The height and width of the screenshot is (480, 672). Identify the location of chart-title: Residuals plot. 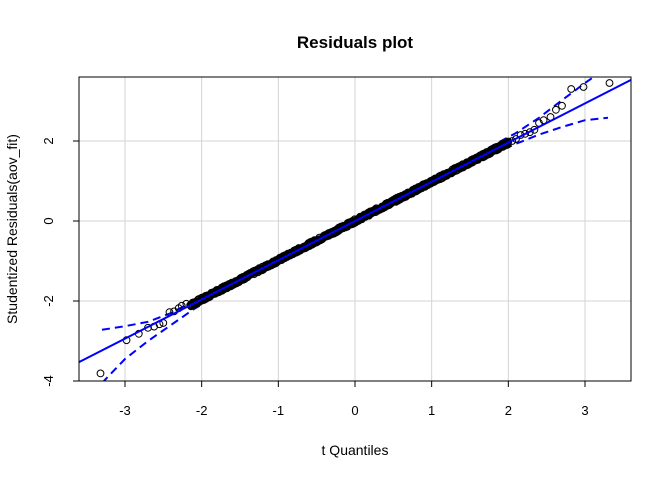
(355, 42).